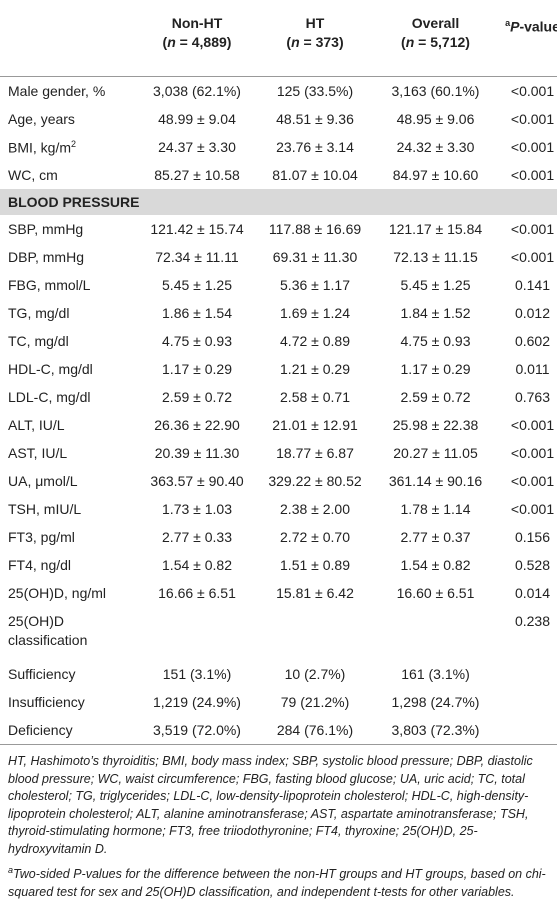 This screenshot has width=557, height=924. I want to click on cell-value: 72.13 ± 11.15, so click(435, 257).